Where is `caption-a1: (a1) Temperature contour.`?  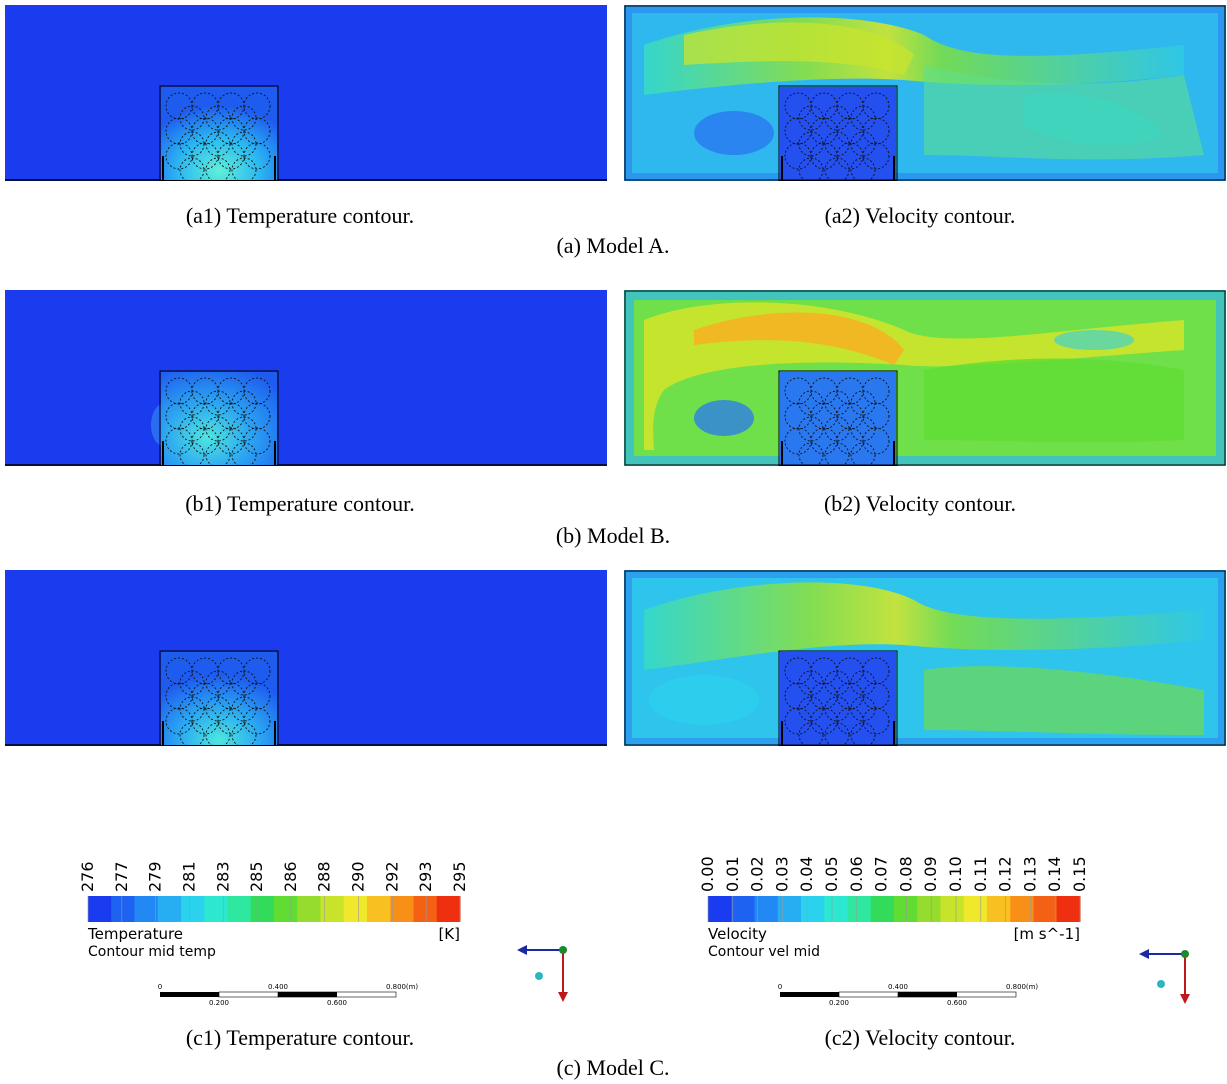 caption-a1: (a1) Temperature contour. is located at coordinates (300, 215).